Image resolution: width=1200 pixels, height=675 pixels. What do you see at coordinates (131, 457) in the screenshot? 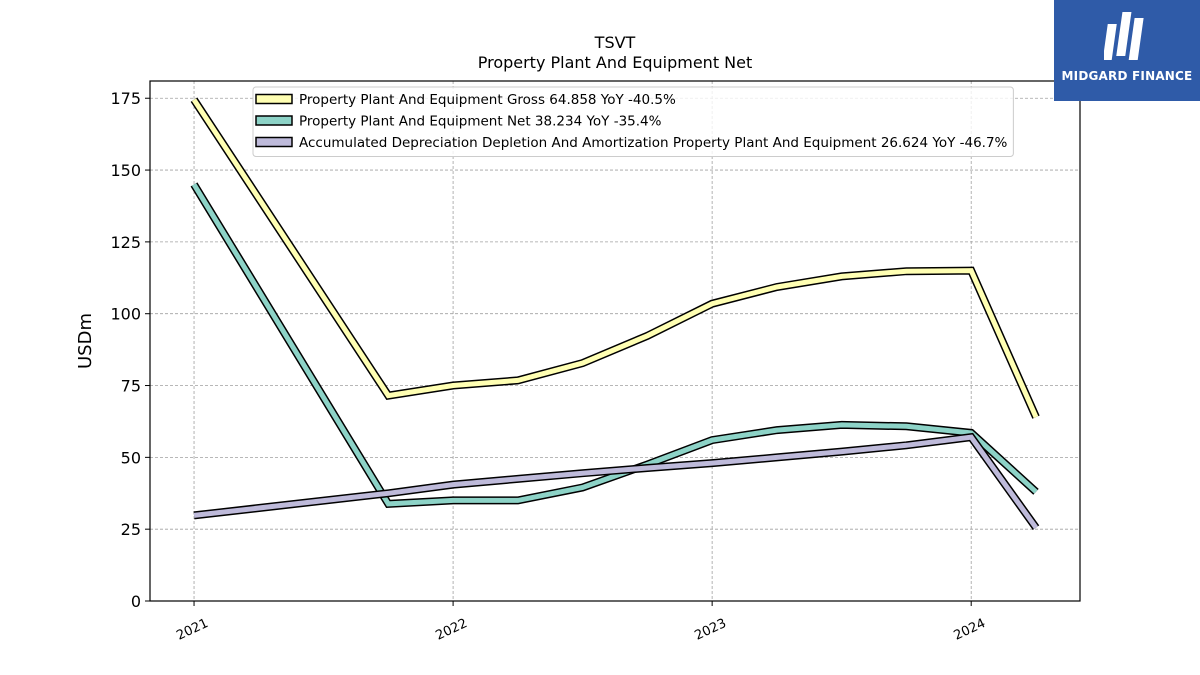
I see `y-tick-label: 50` at bounding box center [131, 457].